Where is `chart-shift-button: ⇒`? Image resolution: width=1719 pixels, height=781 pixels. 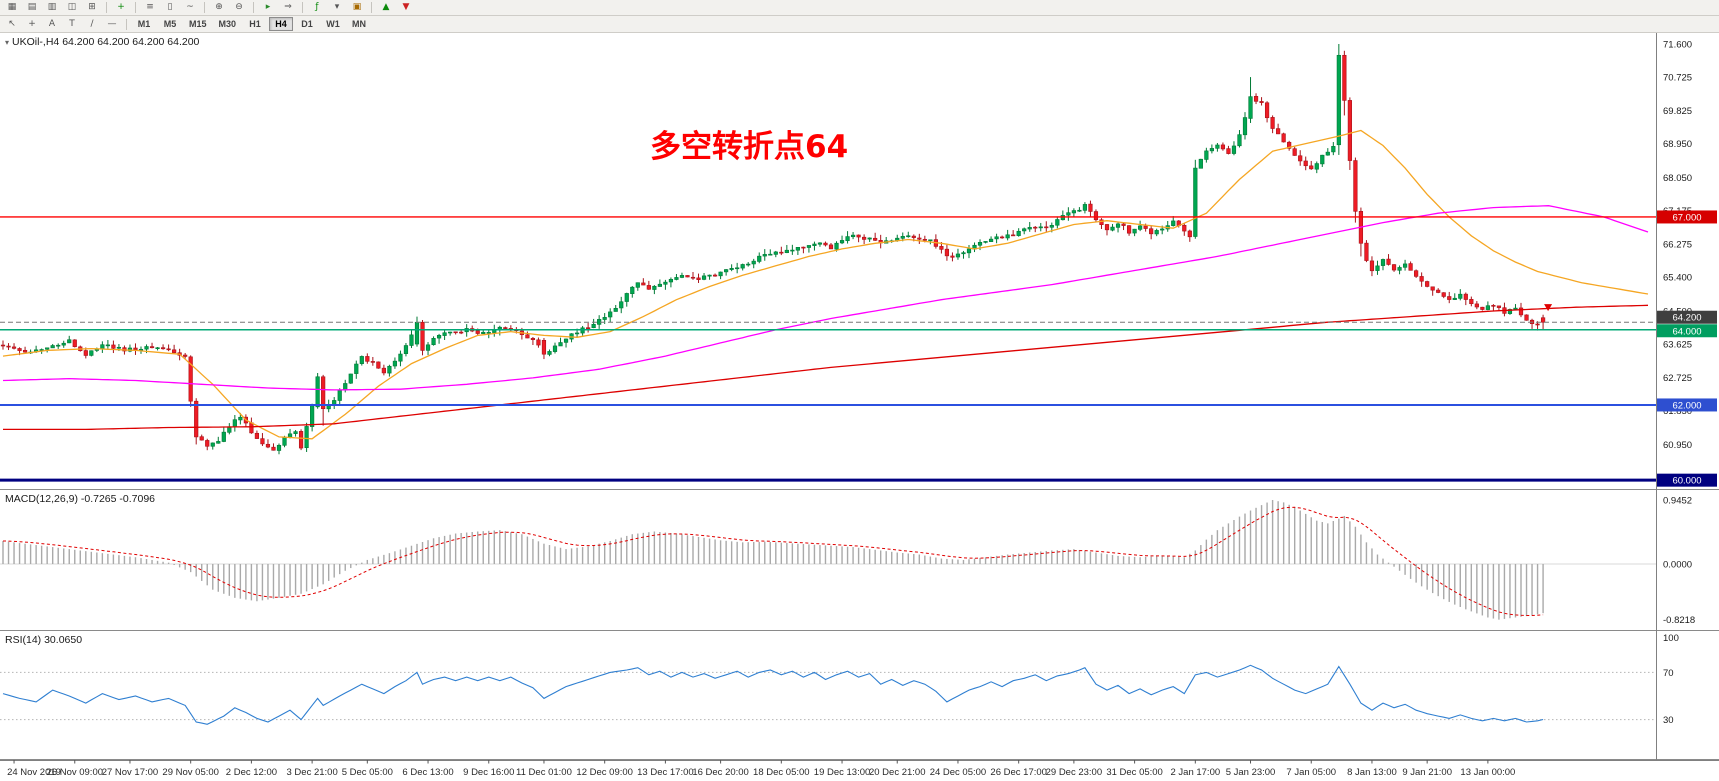
chart-shift-button: ⇒ is located at coordinates (288, 7).